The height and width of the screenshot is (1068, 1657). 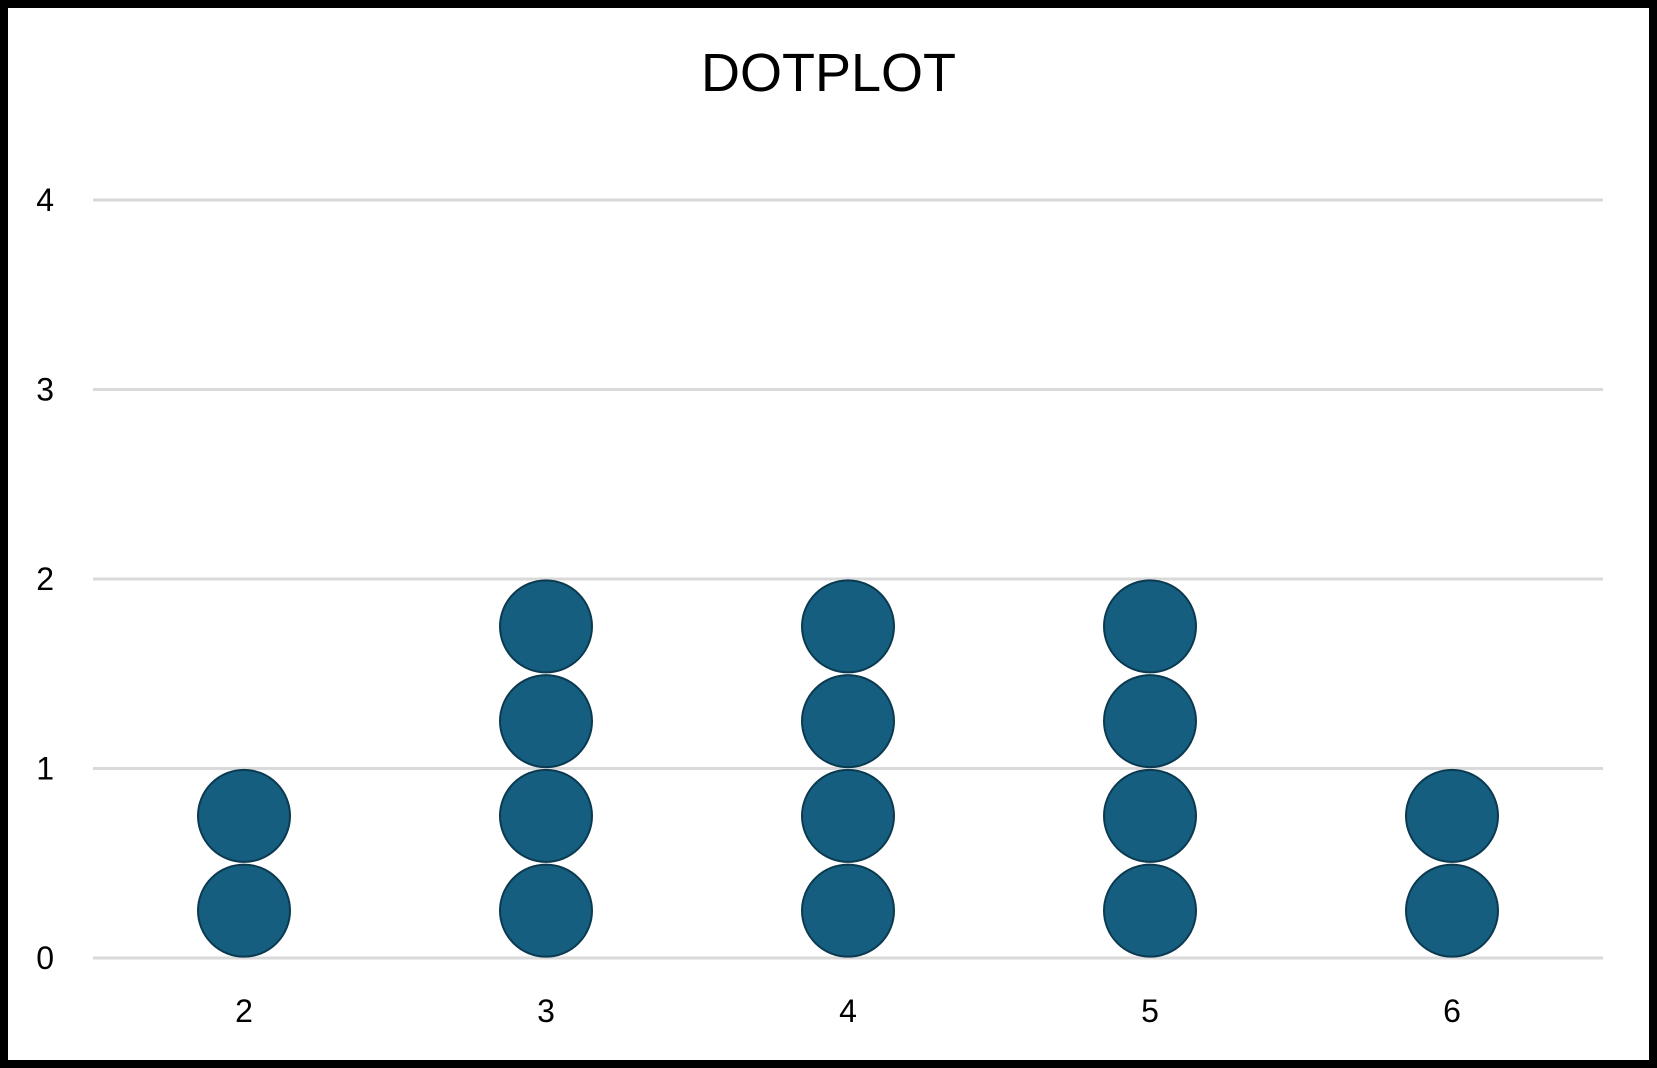 I want to click on y-axis-ticks: 0 1 2 3 4, so click(x=45, y=579).